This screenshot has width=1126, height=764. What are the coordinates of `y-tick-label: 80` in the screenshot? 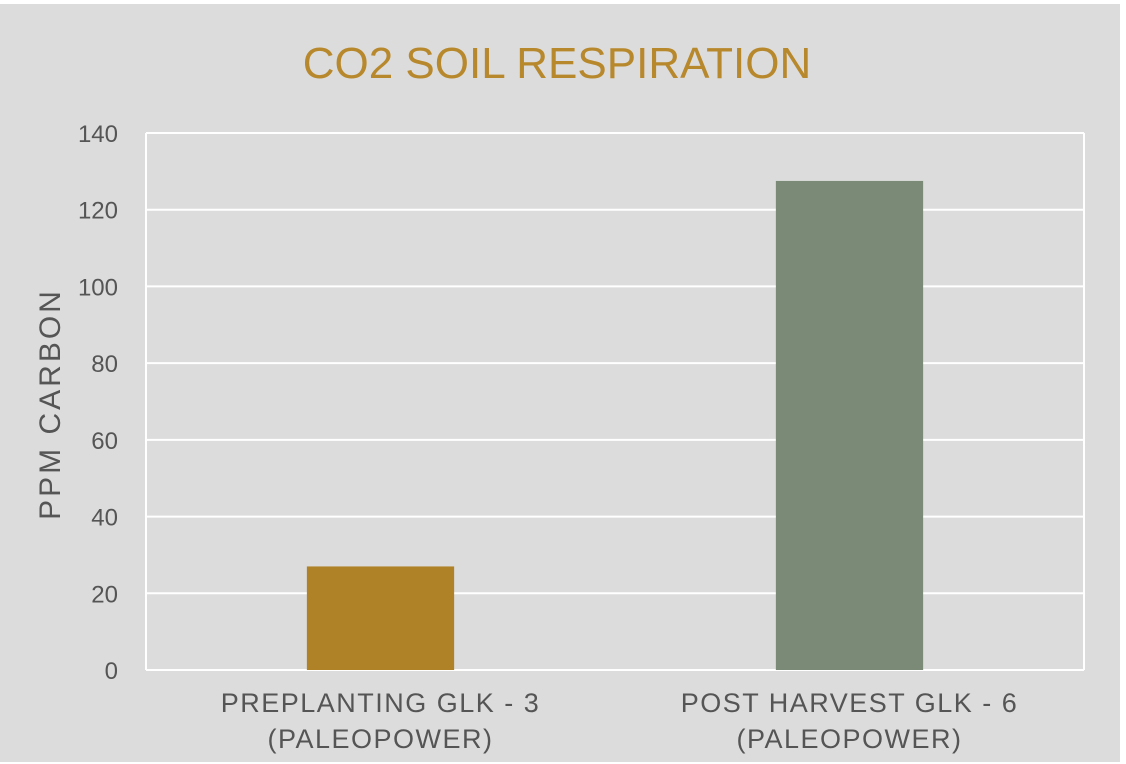 It's located at (104, 364).